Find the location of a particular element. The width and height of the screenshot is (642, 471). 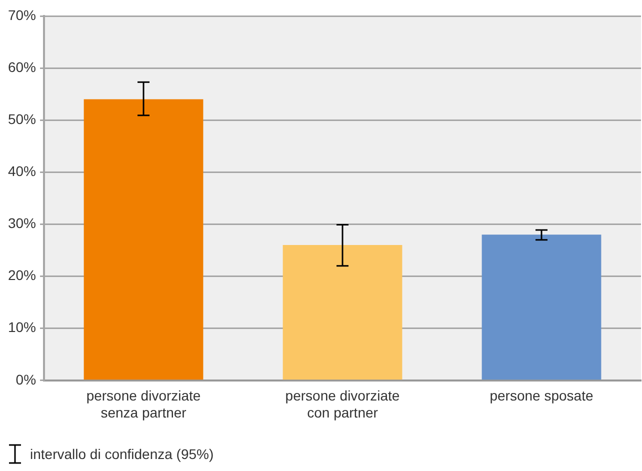

y-tick-label: 70% is located at coordinates (22, 14).